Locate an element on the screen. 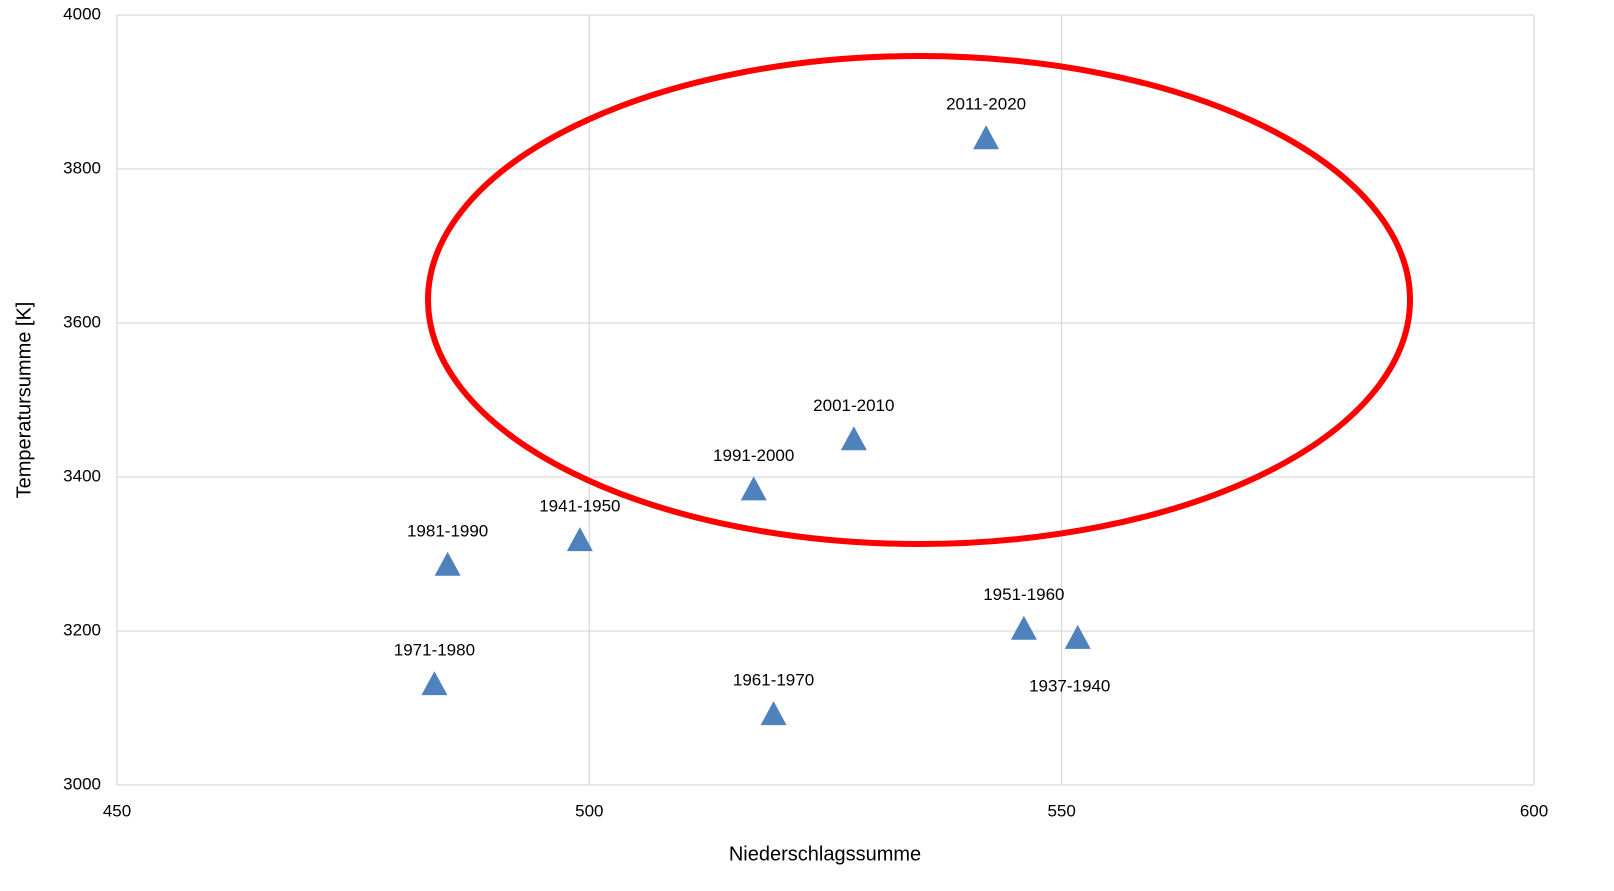 This screenshot has width=1614, height=891. y-tick-label: 3400 is located at coordinates (82, 475).